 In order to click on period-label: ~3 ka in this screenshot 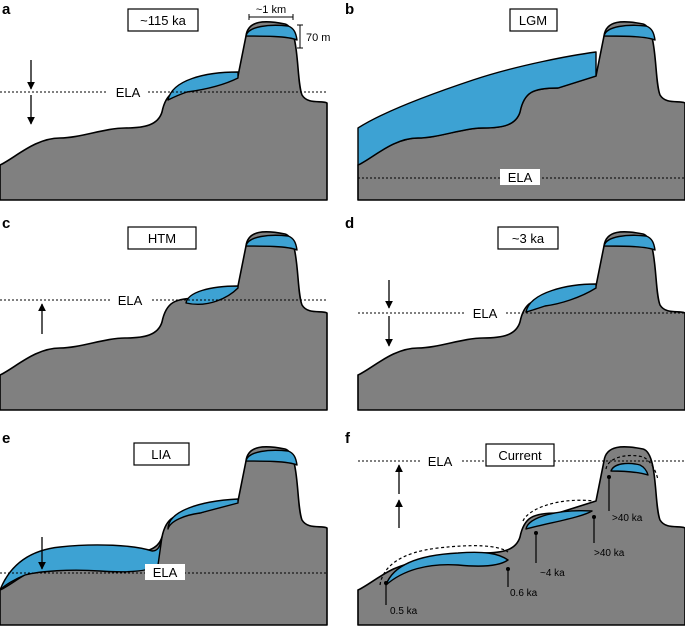, I will do `click(528, 238)`.